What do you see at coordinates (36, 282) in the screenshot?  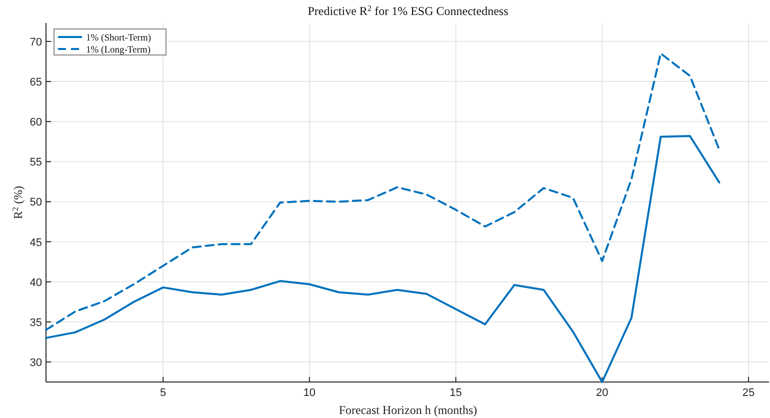 I see `y-tick-label: 40` at bounding box center [36, 282].